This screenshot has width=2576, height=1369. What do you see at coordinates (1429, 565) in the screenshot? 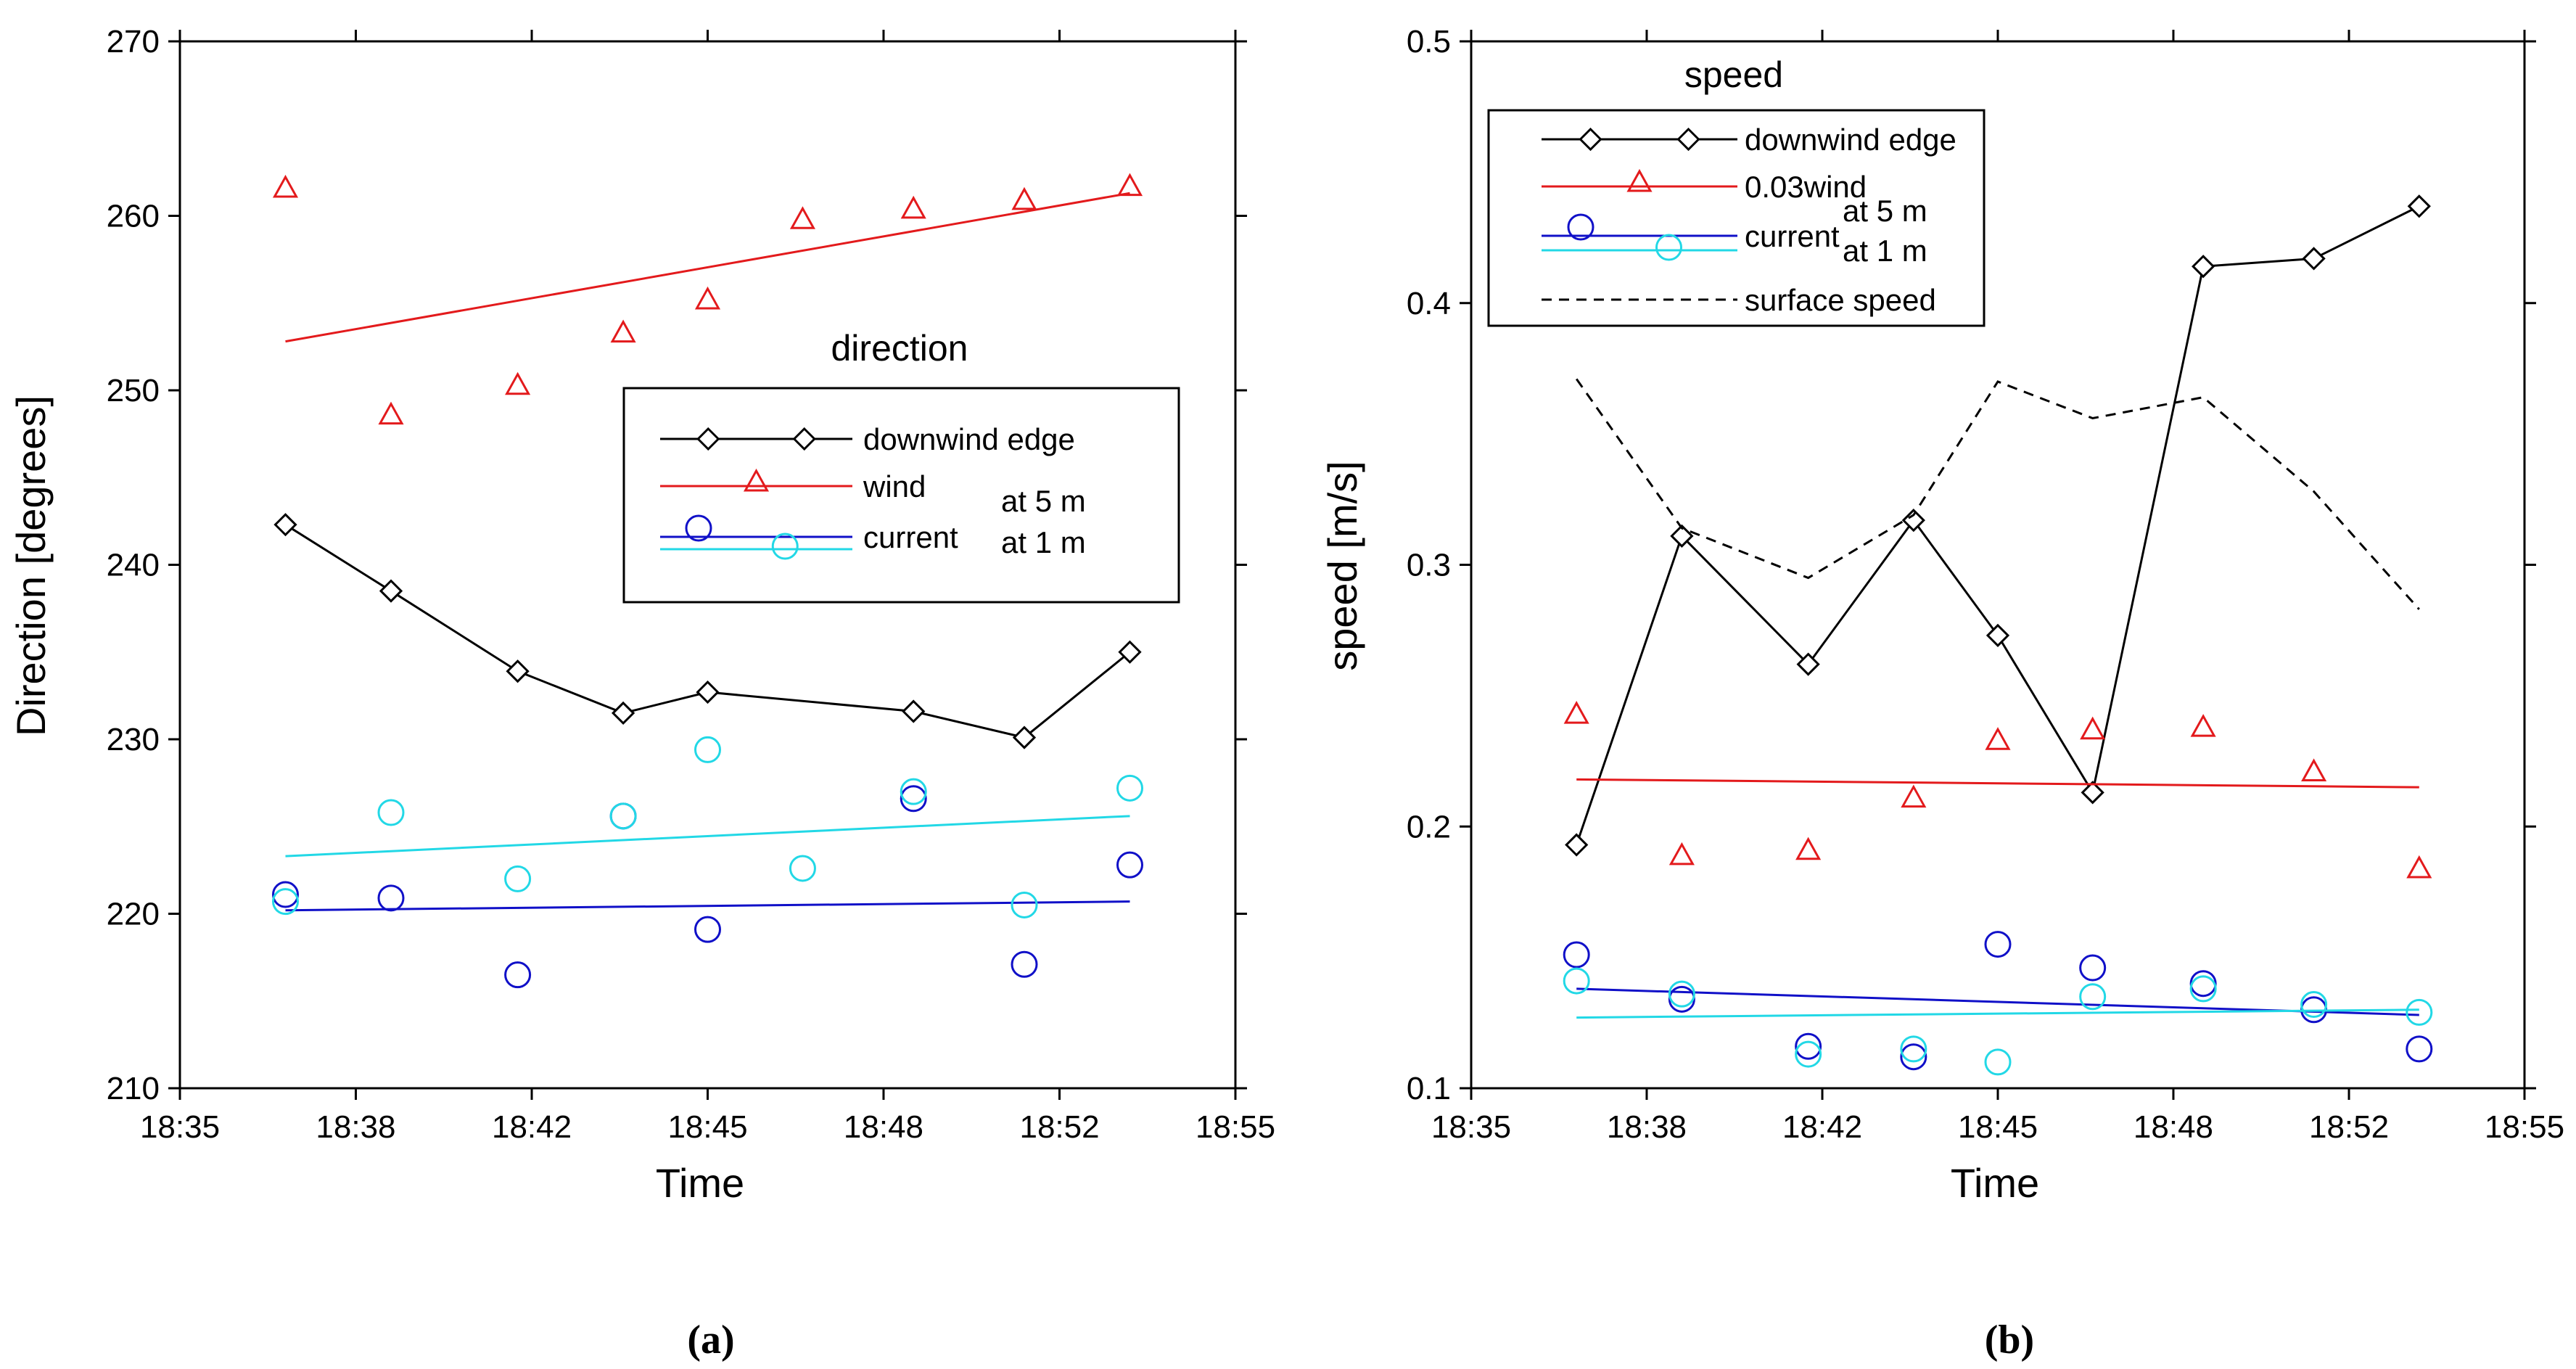
I see `y-tick-label: 0.3` at bounding box center [1429, 565].